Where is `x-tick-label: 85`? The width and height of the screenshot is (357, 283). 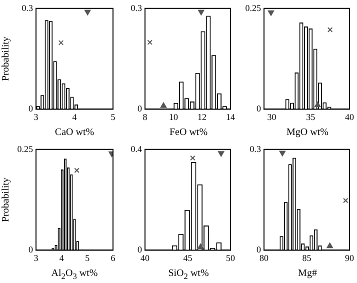
x-tick-label: 85 is located at coordinates (307, 257).